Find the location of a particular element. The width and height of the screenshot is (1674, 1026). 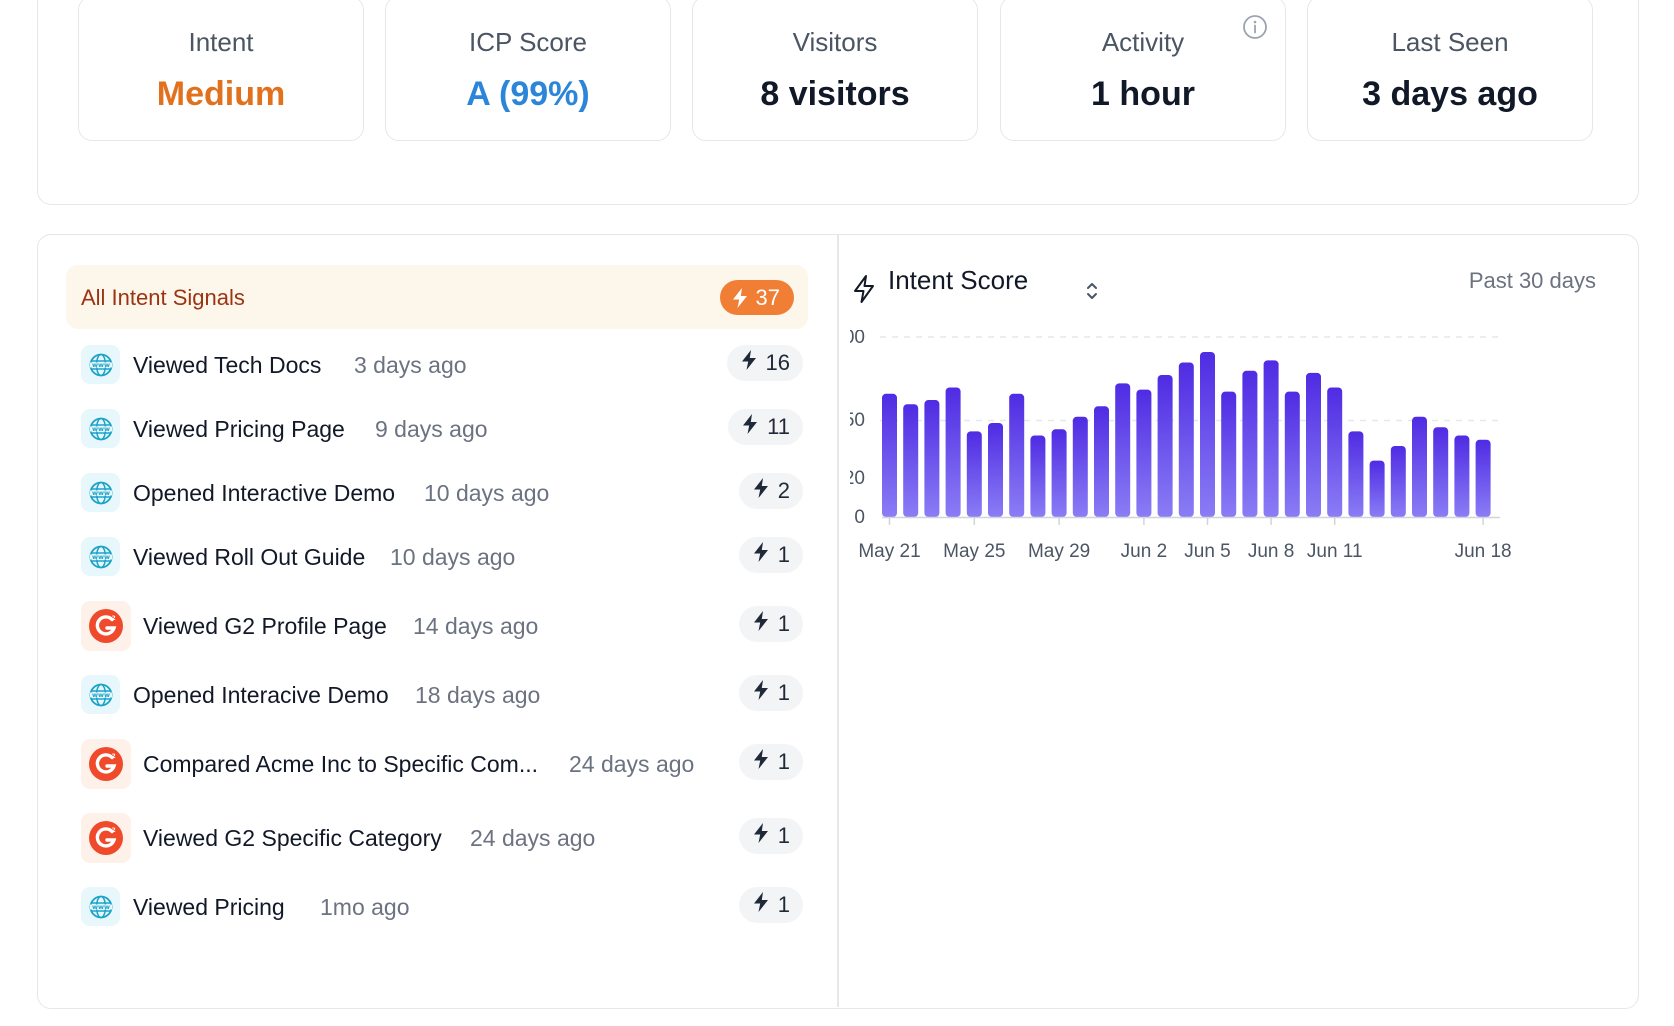

stat-card-last-seen: Last Seen 3 days ago is located at coordinates (1450, 70).